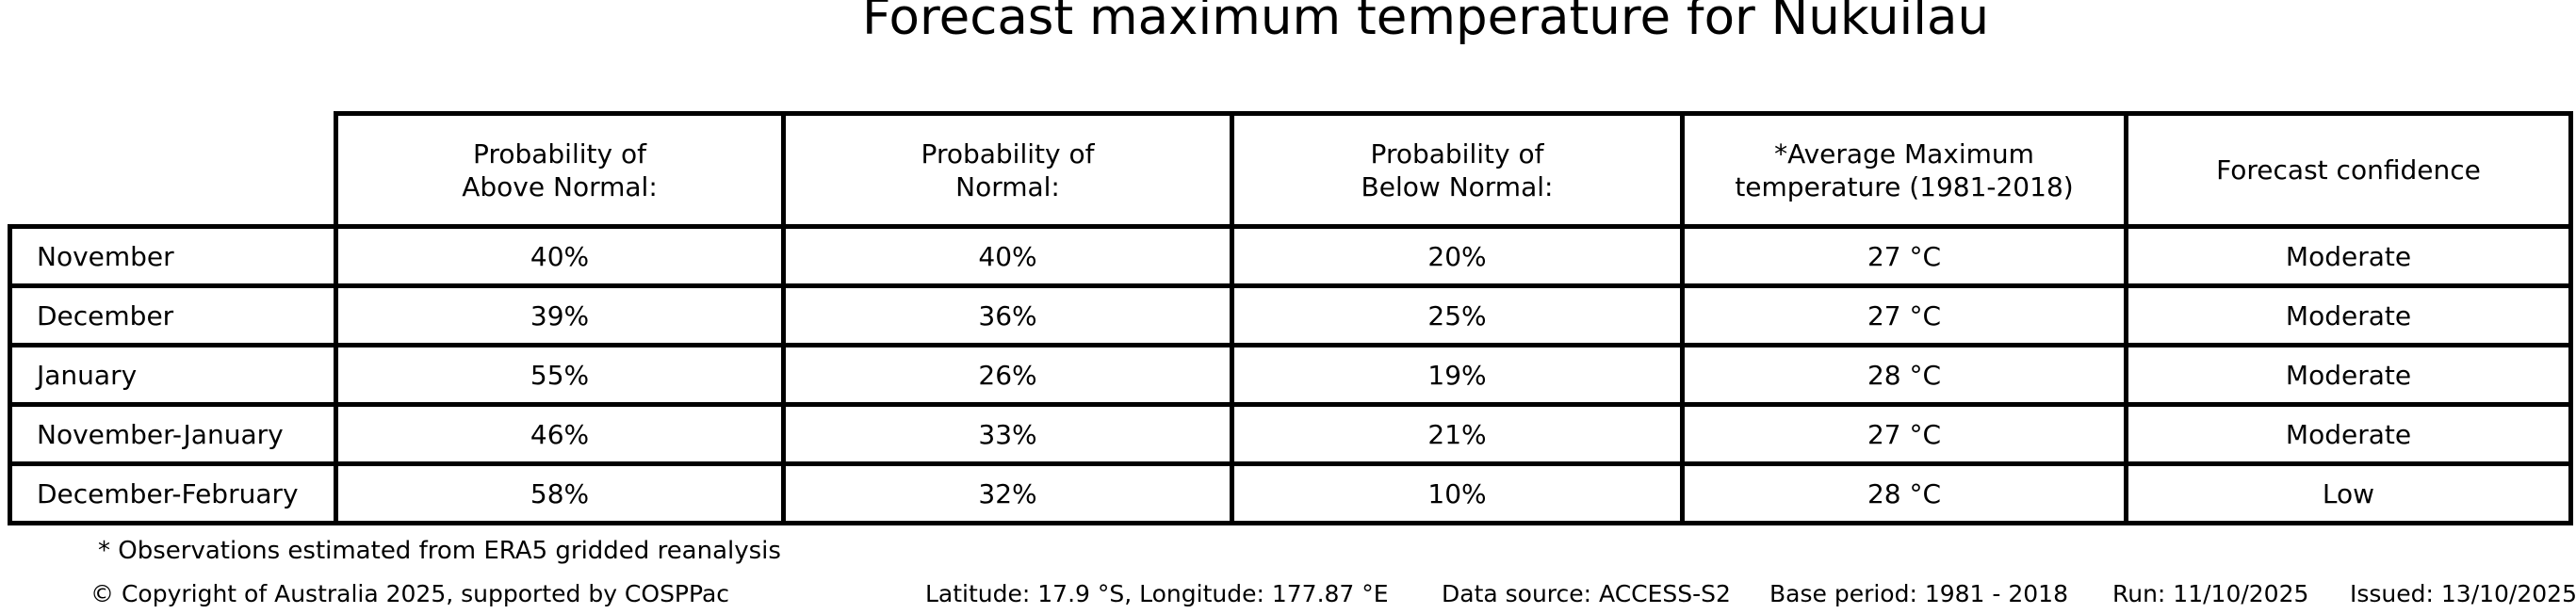 Image resolution: width=2576 pixels, height=614 pixels. I want to click on forecast-confidence-value: Low, so click(2348, 493).